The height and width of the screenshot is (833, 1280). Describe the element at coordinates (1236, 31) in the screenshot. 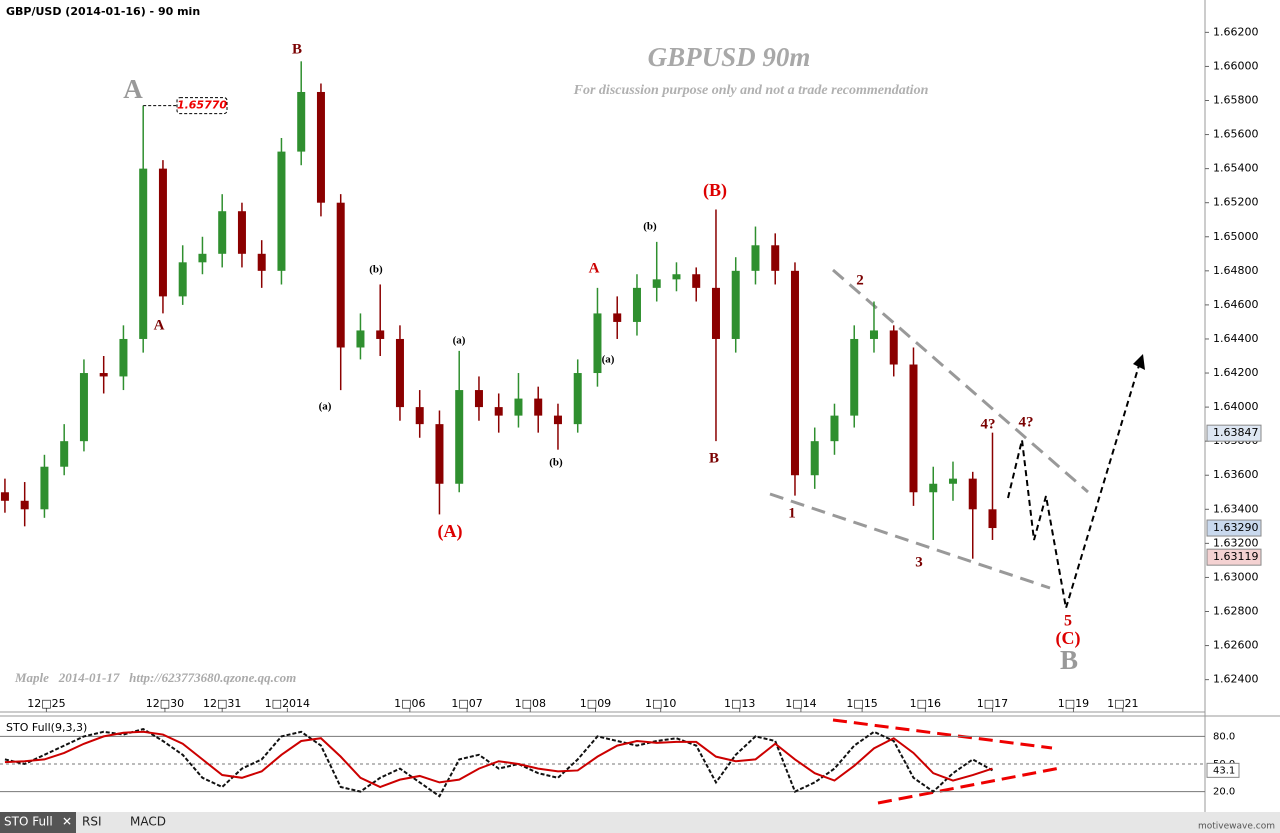

I see `y-tick-label: 1.66200` at that location.